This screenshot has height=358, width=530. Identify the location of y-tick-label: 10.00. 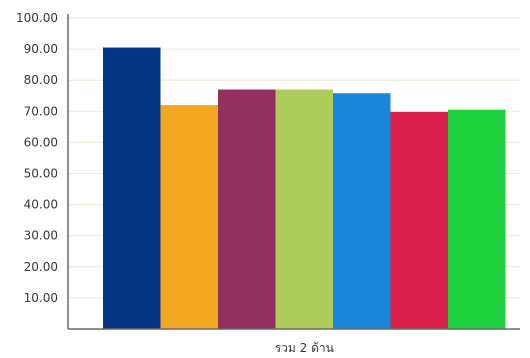
(41, 298).